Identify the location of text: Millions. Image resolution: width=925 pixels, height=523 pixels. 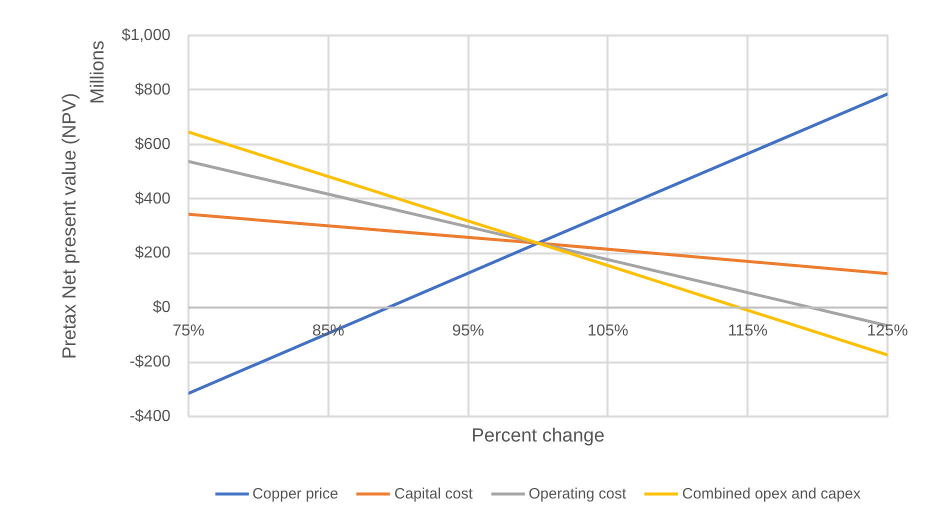
(98, 72).